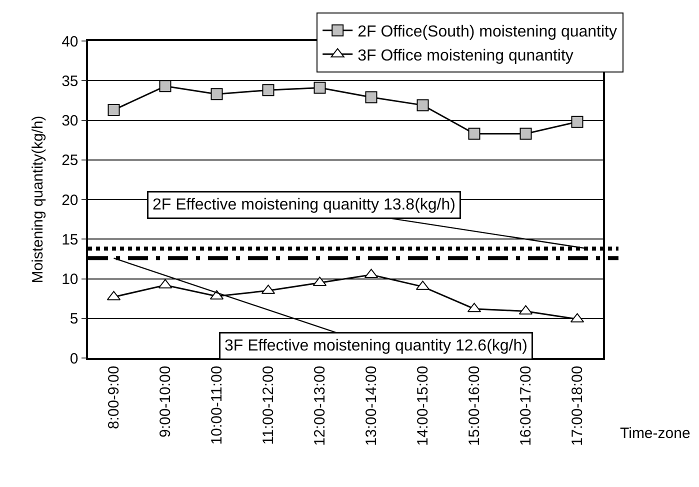  Describe the element at coordinates (423, 406) in the screenshot. I see `x-tick-label: 14:00-15:00` at that location.